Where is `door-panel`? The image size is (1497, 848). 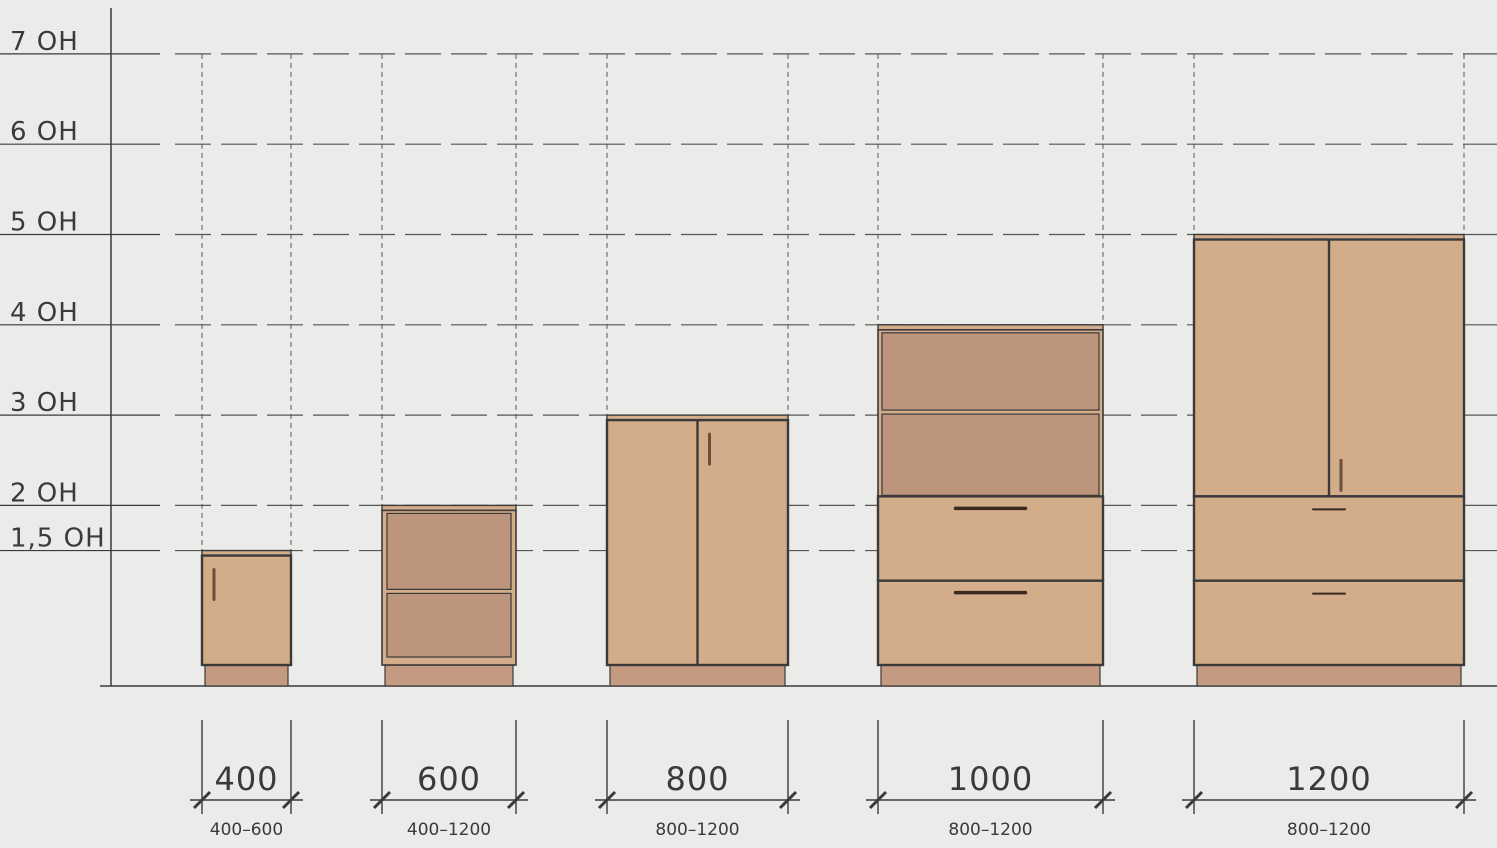
door-panel is located at coordinates (246, 610).